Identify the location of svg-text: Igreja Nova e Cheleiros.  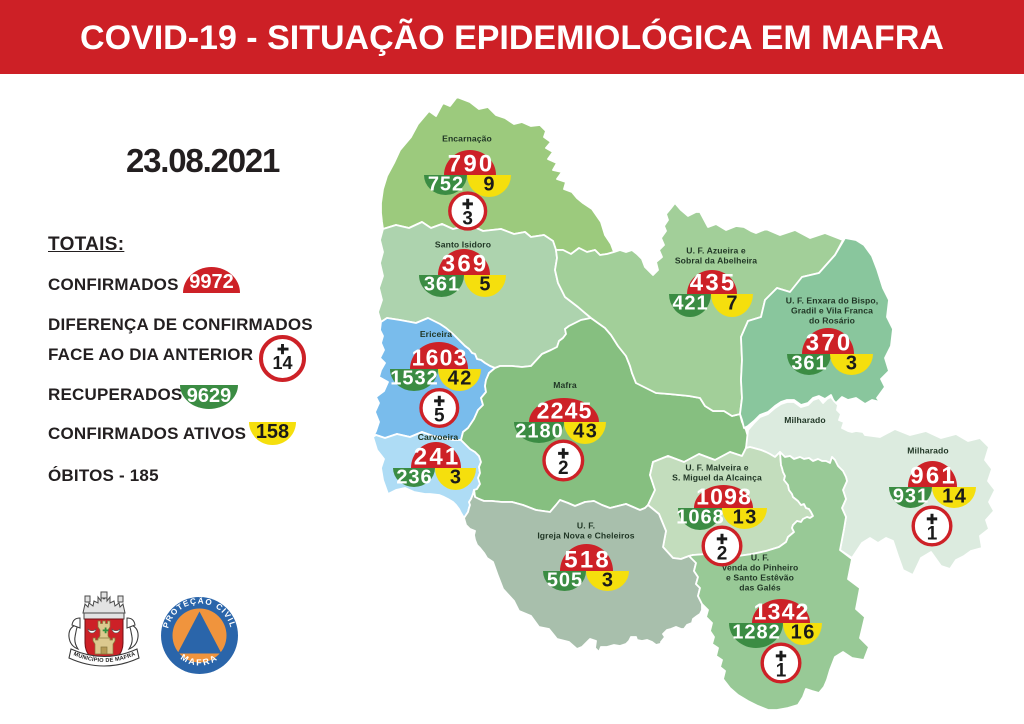
(585, 536).